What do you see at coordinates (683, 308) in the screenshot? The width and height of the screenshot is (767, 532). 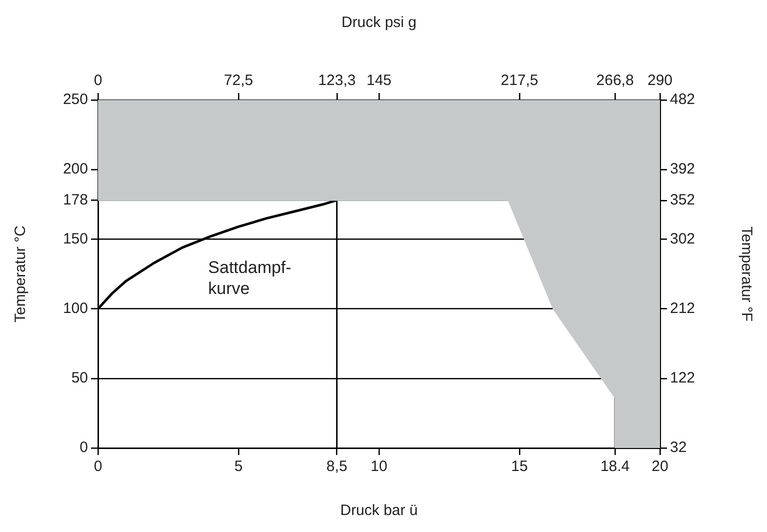 I see `y2-tick-label: 212` at bounding box center [683, 308].